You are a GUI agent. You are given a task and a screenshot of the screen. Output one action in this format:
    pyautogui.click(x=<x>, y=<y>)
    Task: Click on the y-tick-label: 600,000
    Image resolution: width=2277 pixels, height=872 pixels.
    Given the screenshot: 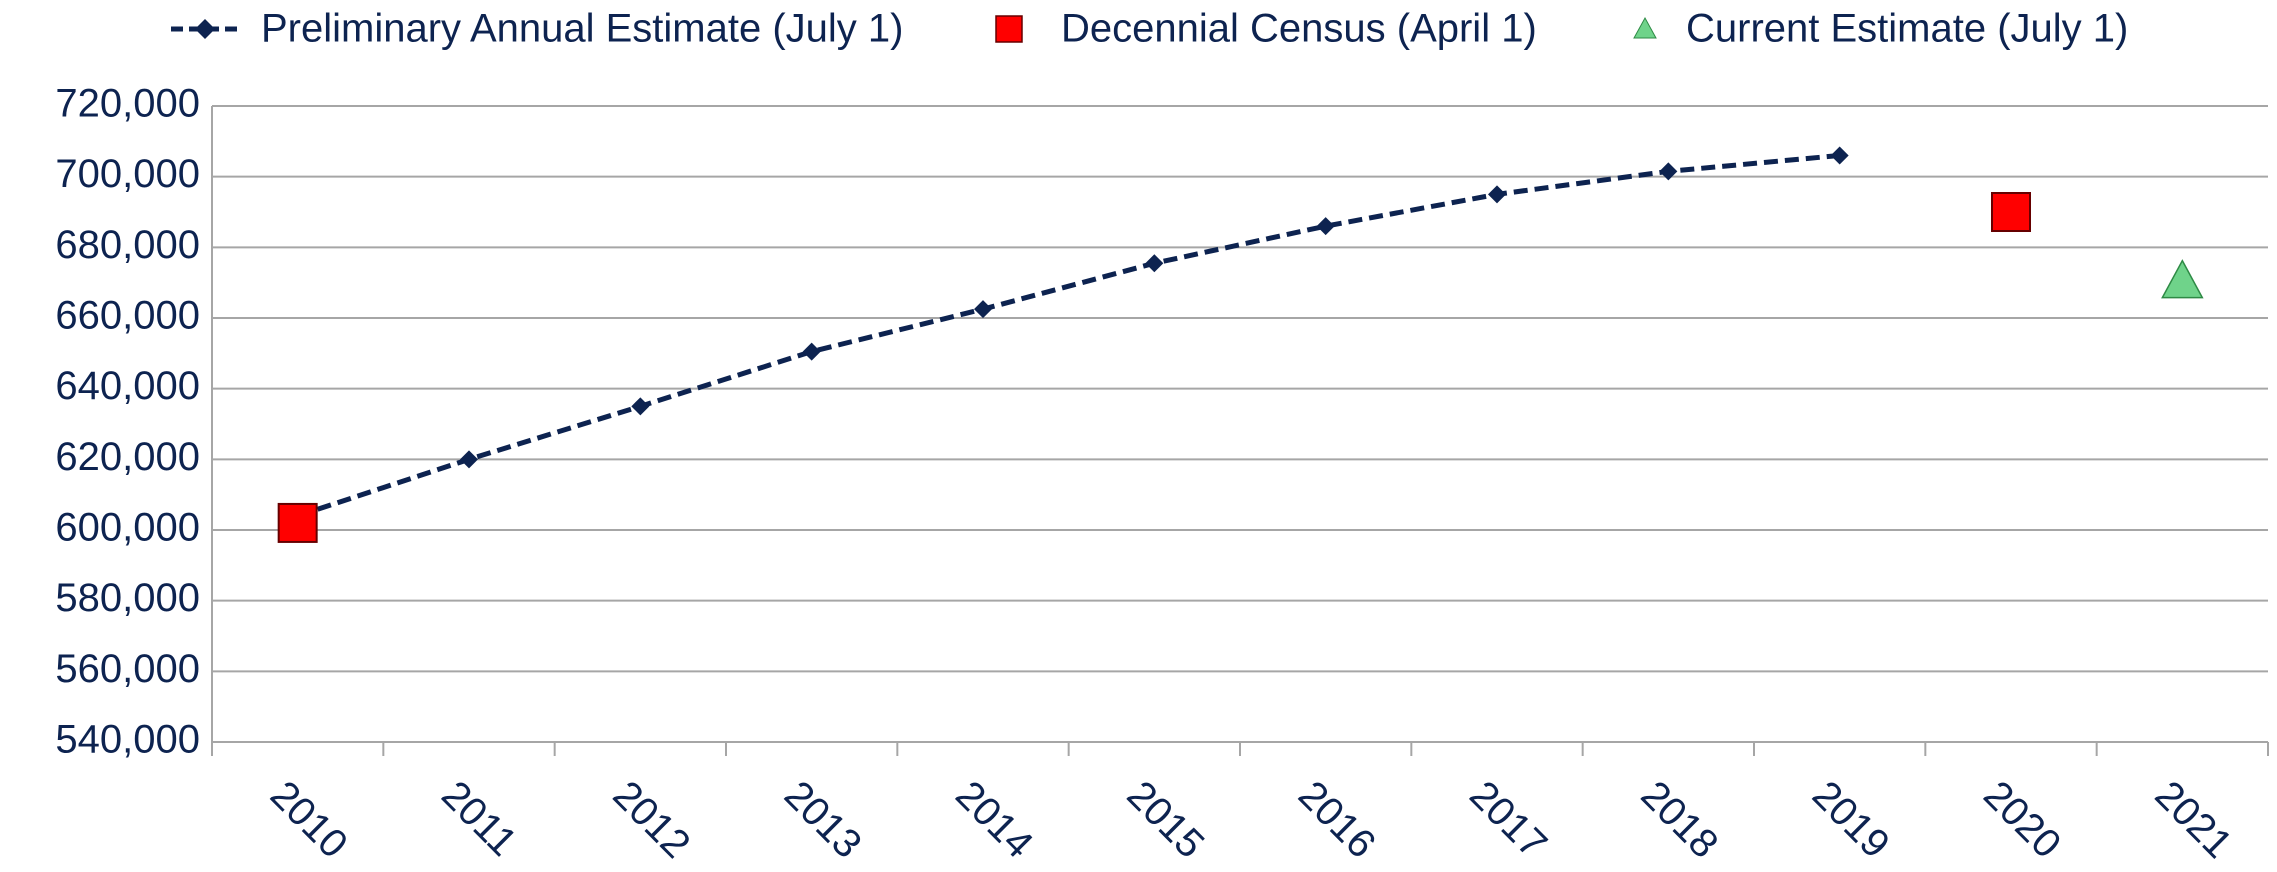 What is the action you would take?
    pyautogui.click(x=127, y=528)
    